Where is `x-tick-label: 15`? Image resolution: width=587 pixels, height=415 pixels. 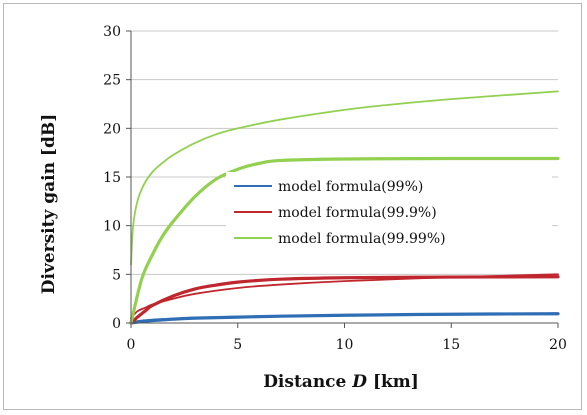 x-tick-label: 15 is located at coordinates (451, 345).